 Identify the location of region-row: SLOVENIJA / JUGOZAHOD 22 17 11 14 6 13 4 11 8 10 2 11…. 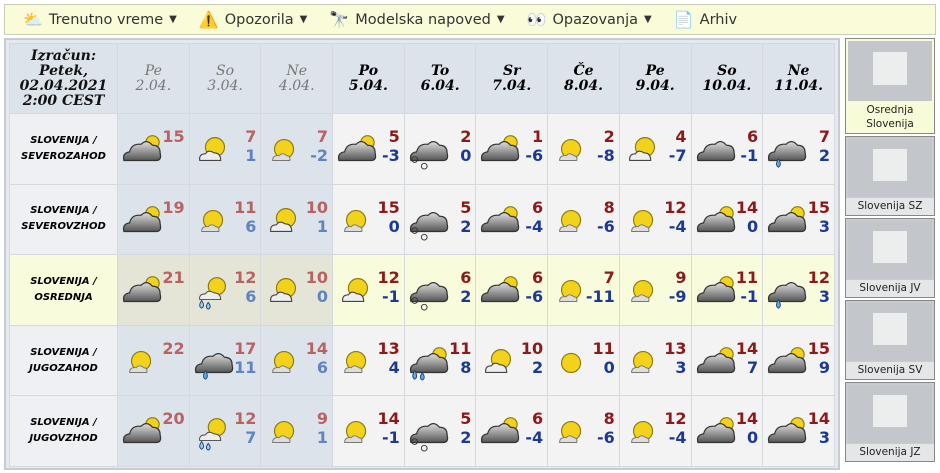
(422, 360).